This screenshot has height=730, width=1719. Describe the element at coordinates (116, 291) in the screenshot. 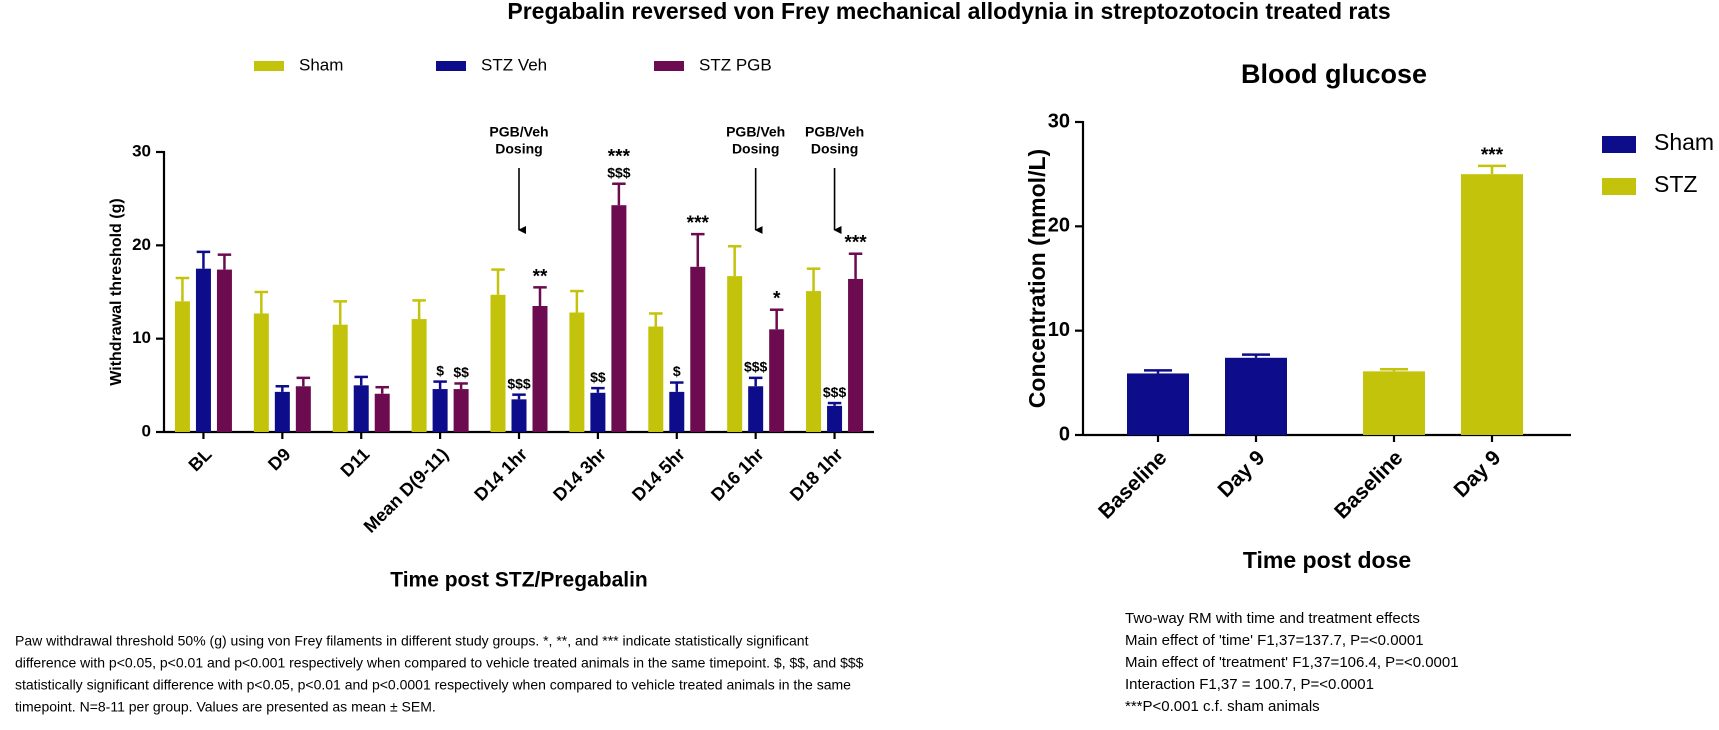

I see `y-axis-title: Withdrawal threshold (g)` at that location.